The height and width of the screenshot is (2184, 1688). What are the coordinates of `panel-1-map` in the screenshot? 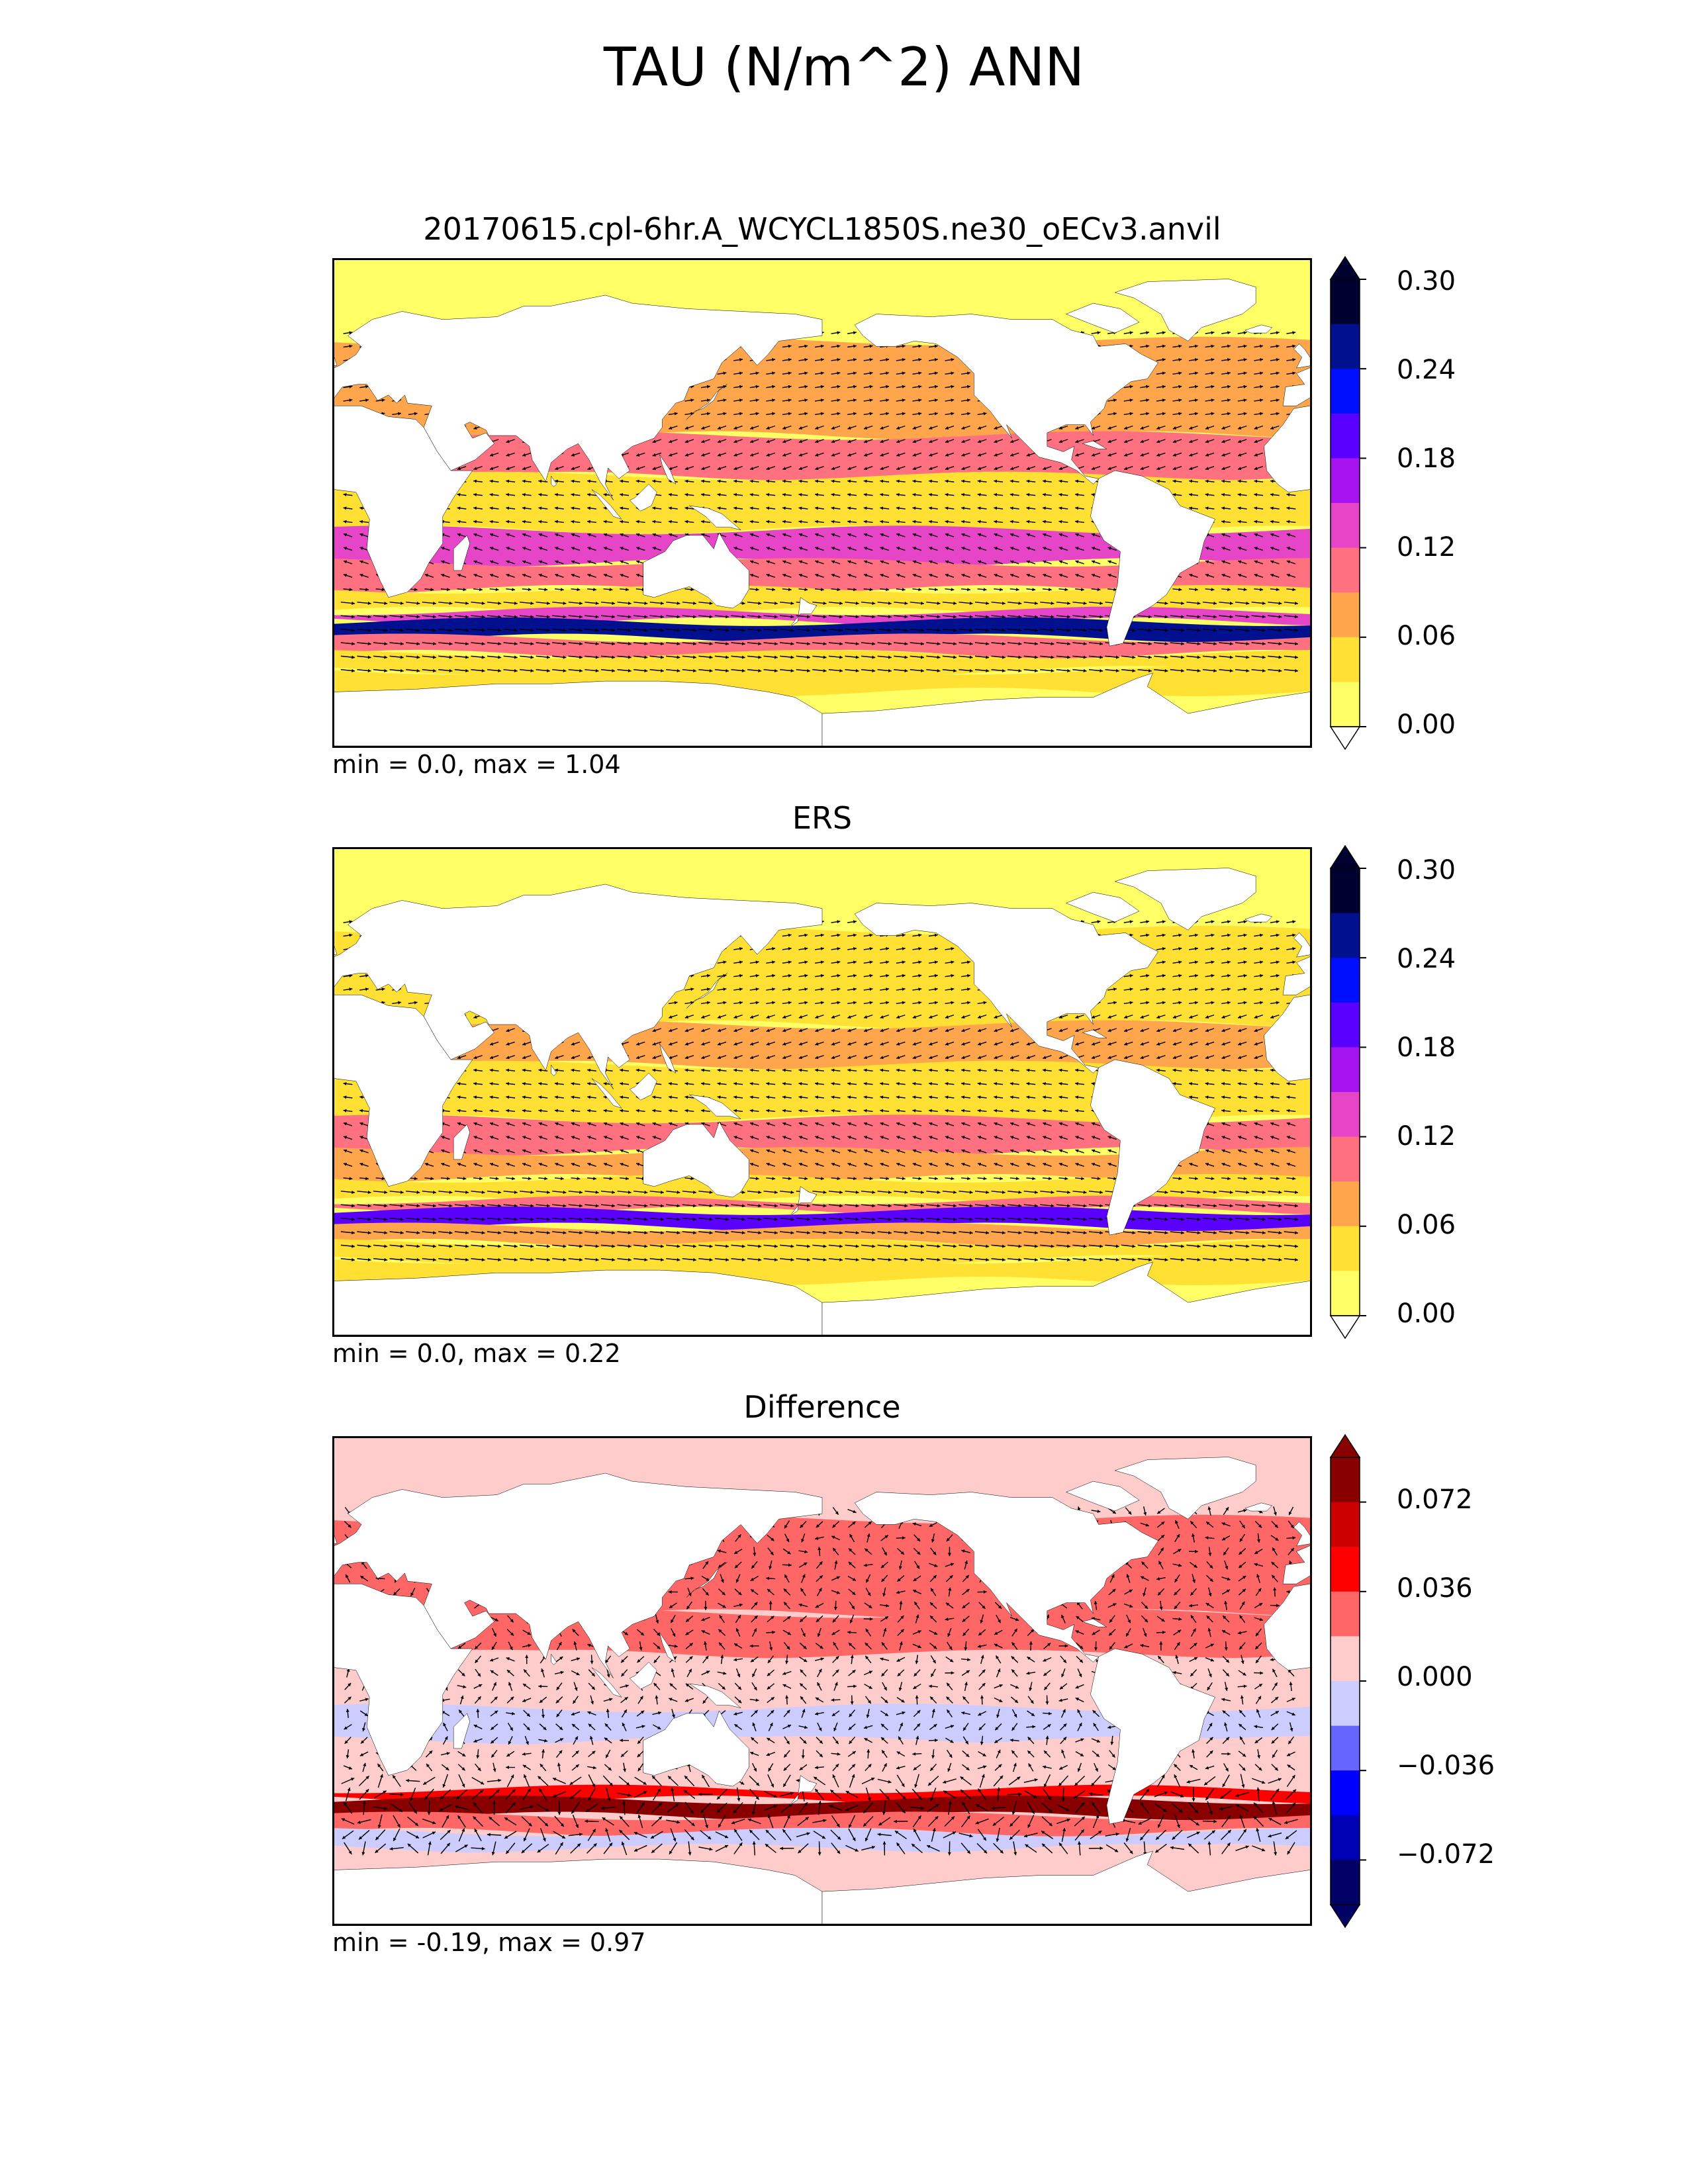 It's located at (822, 503).